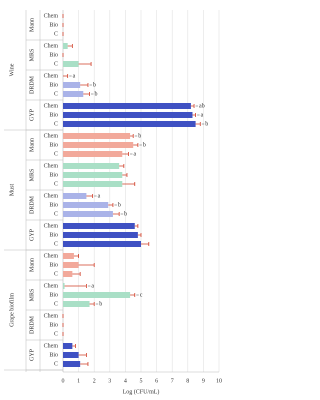 This screenshot has height=400, width=320. What do you see at coordinates (141, 295) in the screenshot?
I see `significance-letter: c` at bounding box center [141, 295].